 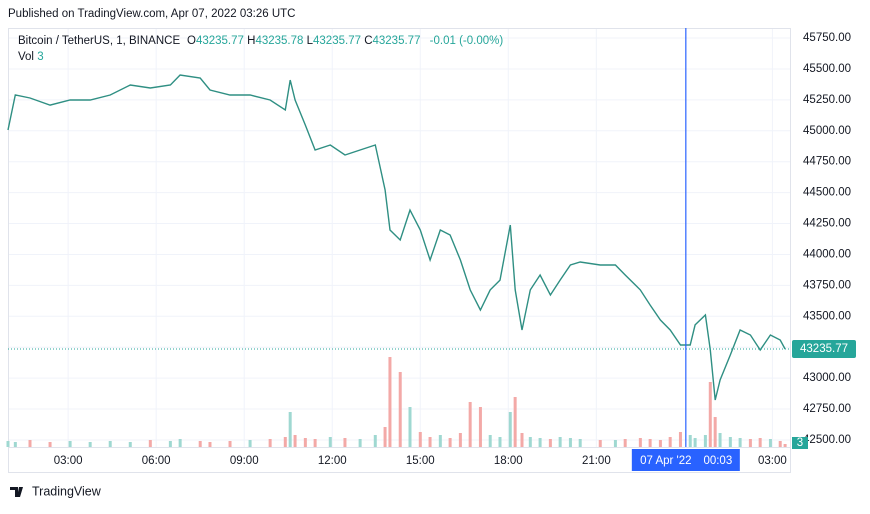 What do you see at coordinates (337, 41) in the screenshot?
I see `low: 43235.77` at bounding box center [337, 41].